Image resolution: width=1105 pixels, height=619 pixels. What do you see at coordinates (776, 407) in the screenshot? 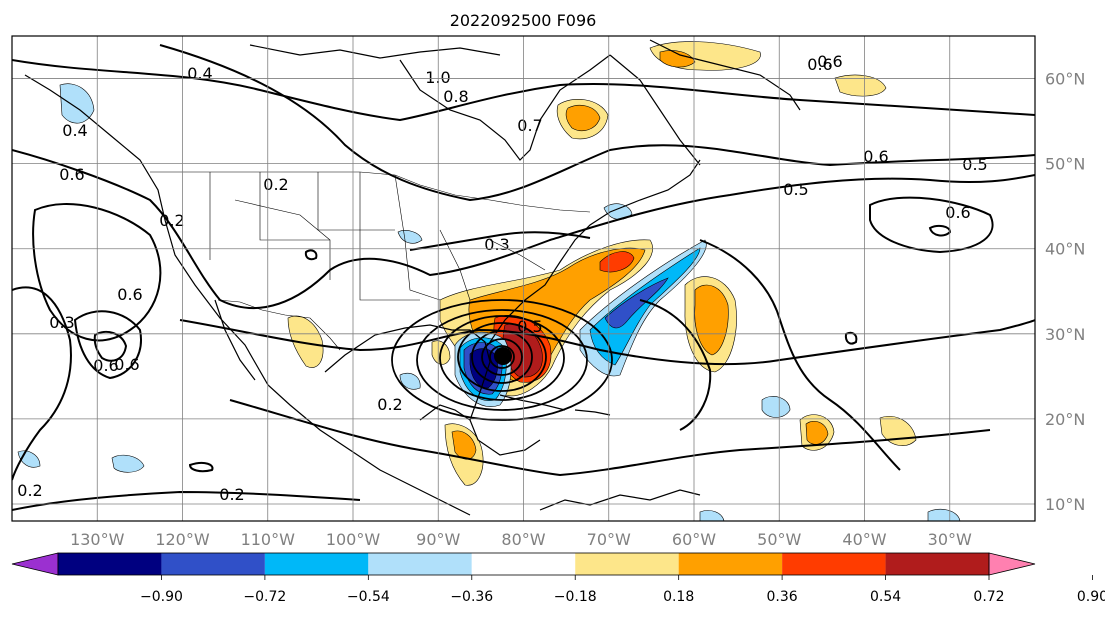
I see `shade-negative-atlantic-east` at bounding box center [776, 407].